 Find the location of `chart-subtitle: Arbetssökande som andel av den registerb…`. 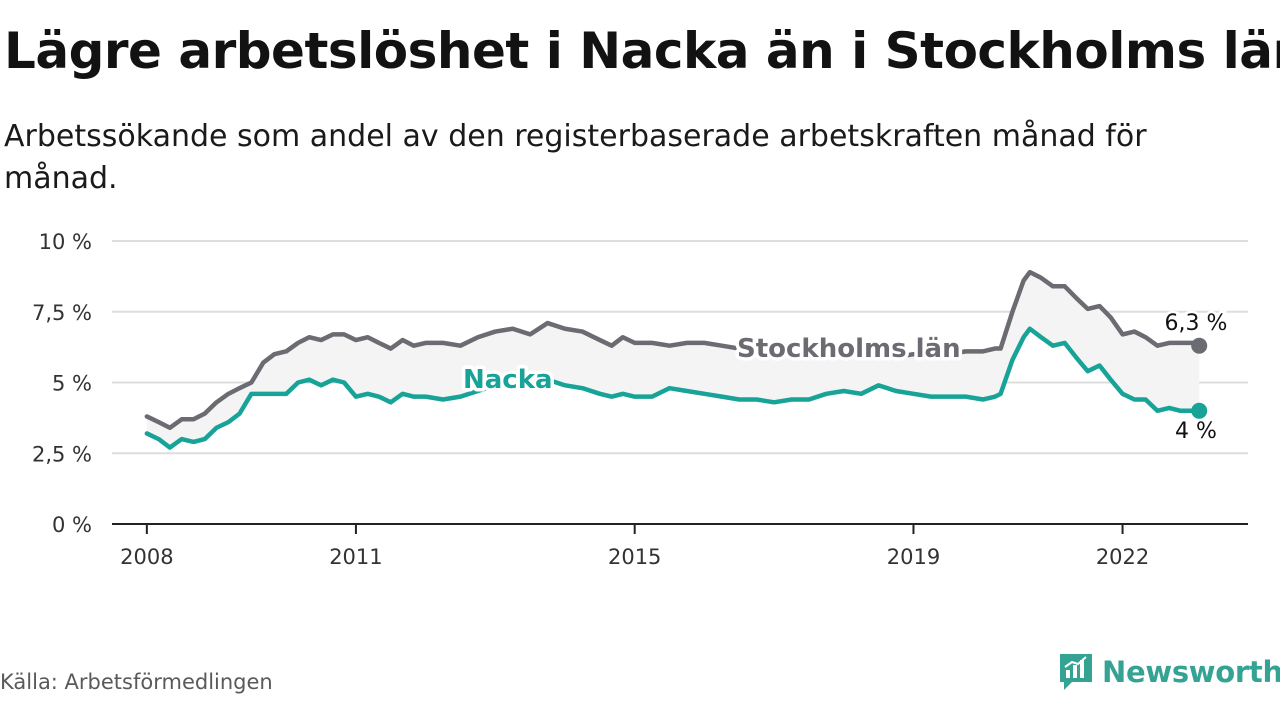

chart-subtitle: Arbetssökande som andel av den registerb… is located at coordinates (575, 157).